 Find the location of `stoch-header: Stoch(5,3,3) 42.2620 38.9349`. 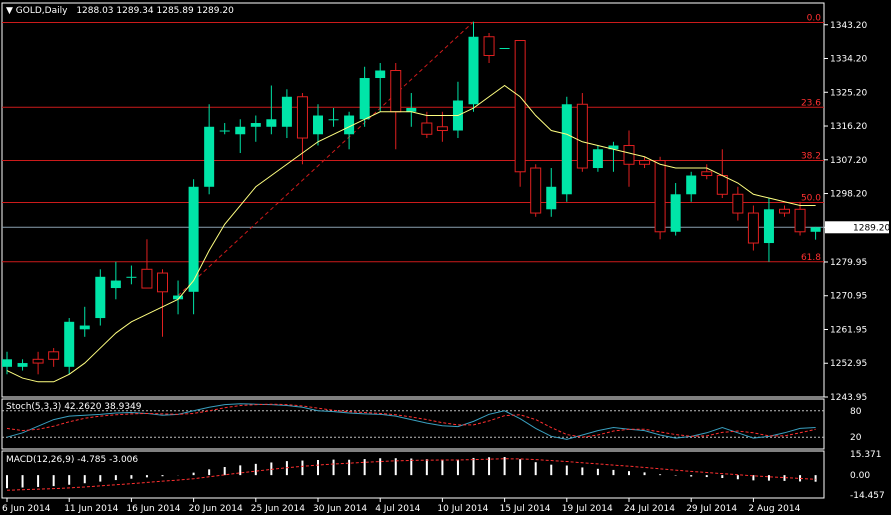

stoch-header: Stoch(5,3,3) 42.2620 38.9349 is located at coordinates (74, 407).